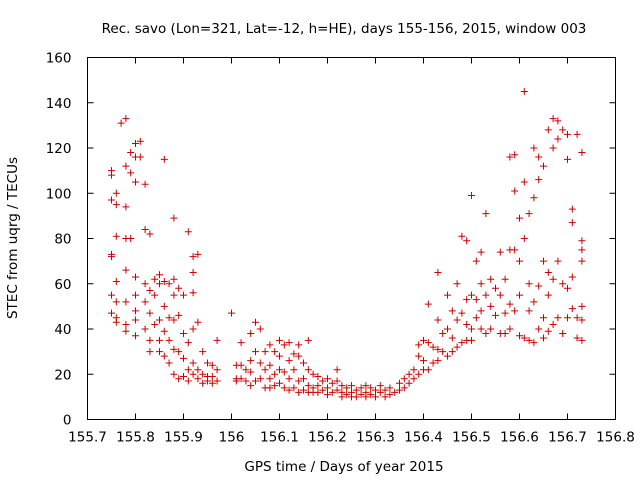 Image resolution: width=640 pixels, height=480 pixels. What do you see at coordinates (62, 285) in the screenshot?
I see `y-tick-label: 60` at bounding box center [62, 285].